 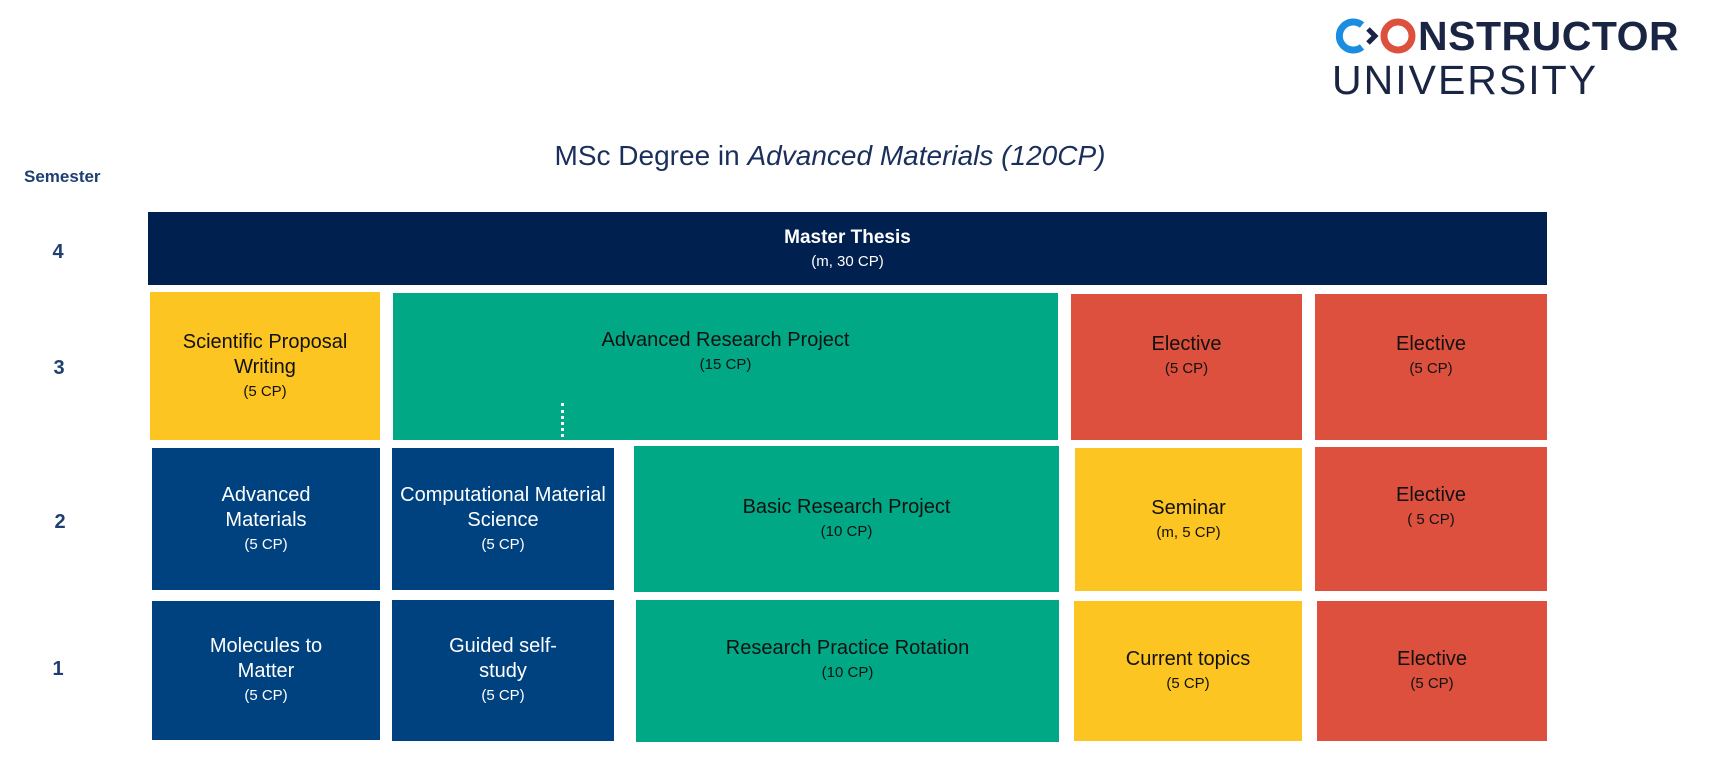 I want to click on module-molecules-to-matter: Molecules to Matter (5 CP), so click(x=266, y=670).